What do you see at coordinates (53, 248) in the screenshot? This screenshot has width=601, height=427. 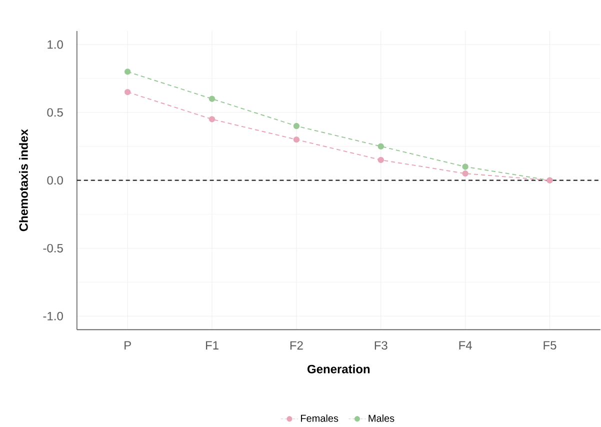 I see `y-tick-label: -0.5` at bounding box center [53, 248].